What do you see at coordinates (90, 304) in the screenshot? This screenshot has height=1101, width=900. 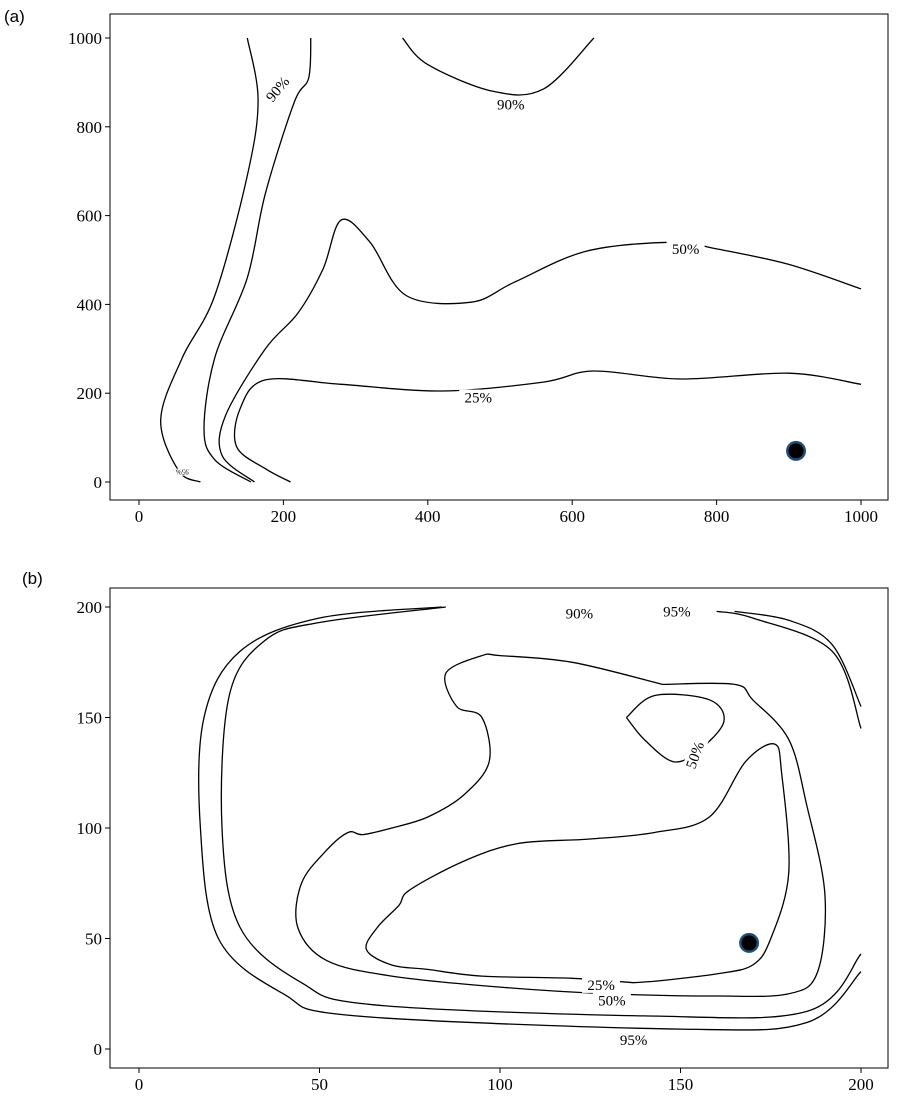 I see `y-tick-label: 400` at bounding box center [90, 304].